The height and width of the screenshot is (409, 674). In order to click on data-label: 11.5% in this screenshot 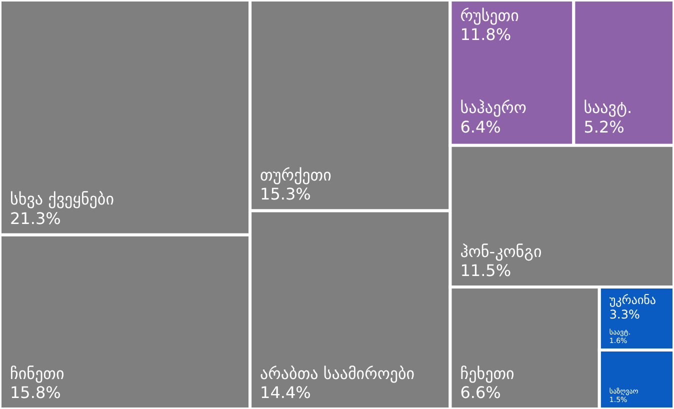, I will do `click(486, 270)`.